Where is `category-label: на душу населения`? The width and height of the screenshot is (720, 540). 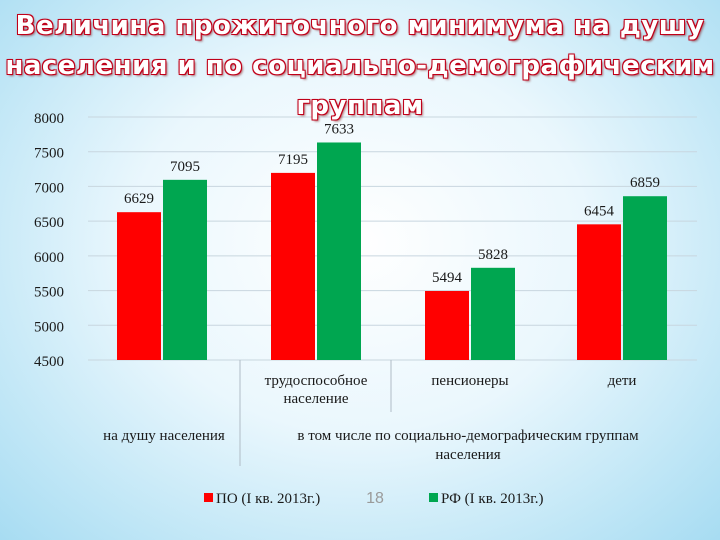
category-label: на душу населения is located at coordinates (164, 436).